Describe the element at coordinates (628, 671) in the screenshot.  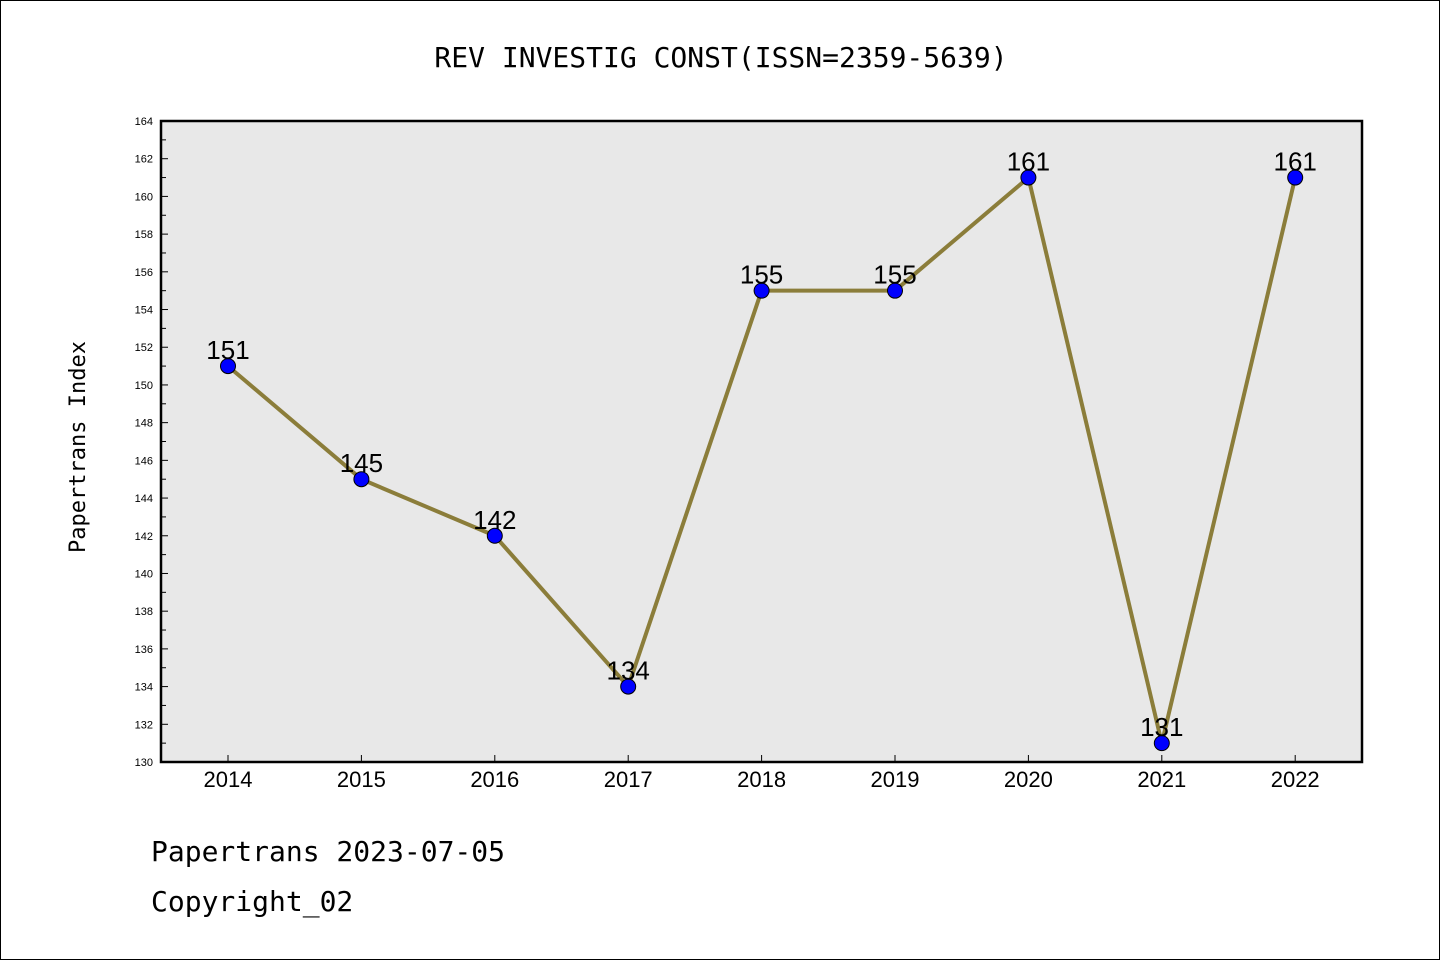
I see `data-label: 134` at that location.